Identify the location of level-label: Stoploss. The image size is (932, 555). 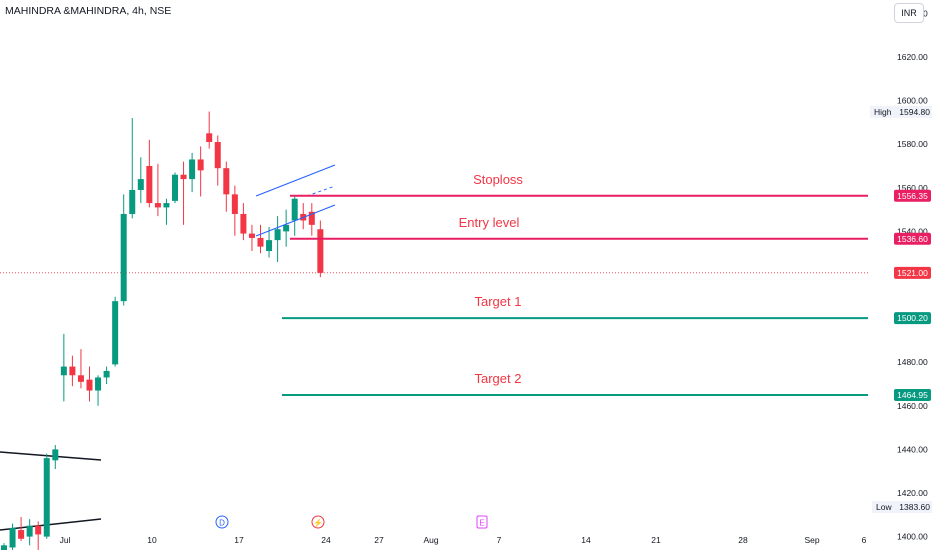
(498, 179).